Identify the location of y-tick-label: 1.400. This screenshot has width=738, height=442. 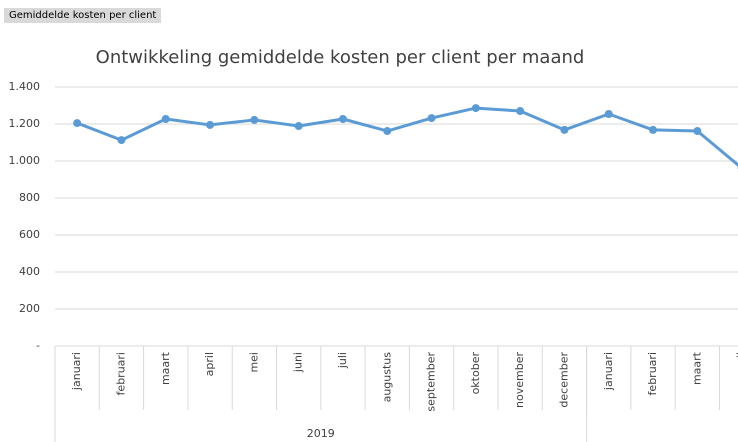
(25, 86).